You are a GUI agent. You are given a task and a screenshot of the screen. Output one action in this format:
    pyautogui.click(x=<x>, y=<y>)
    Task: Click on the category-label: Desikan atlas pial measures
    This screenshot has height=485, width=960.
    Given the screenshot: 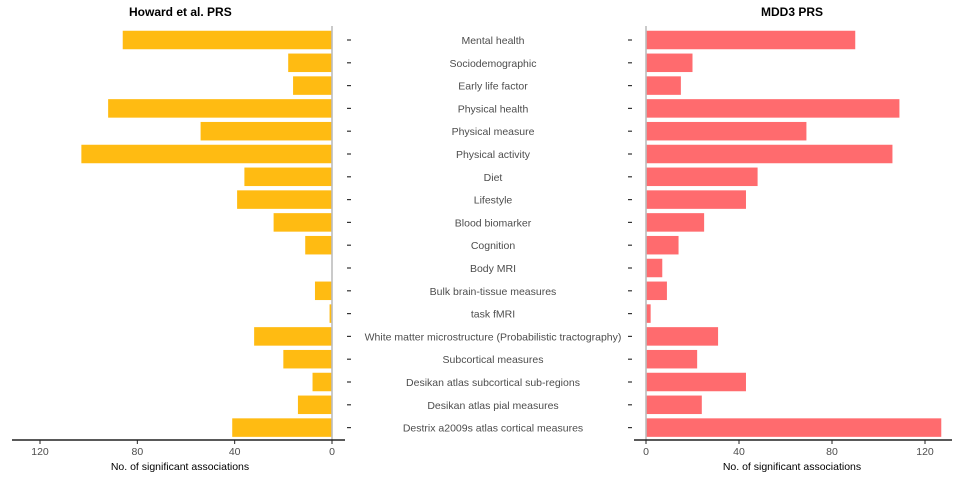 What is the action you would take?
    pyautogui.click(x=492, y=406)
    